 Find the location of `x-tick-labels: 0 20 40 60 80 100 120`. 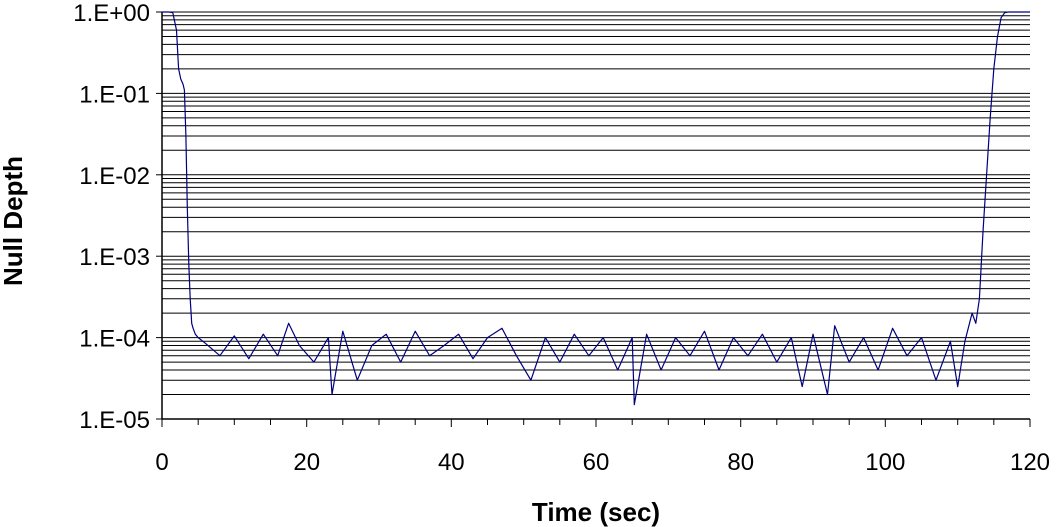

x-tick-labels: 0 20 40 60 80 100 120 is located at coordinates (602, 462).